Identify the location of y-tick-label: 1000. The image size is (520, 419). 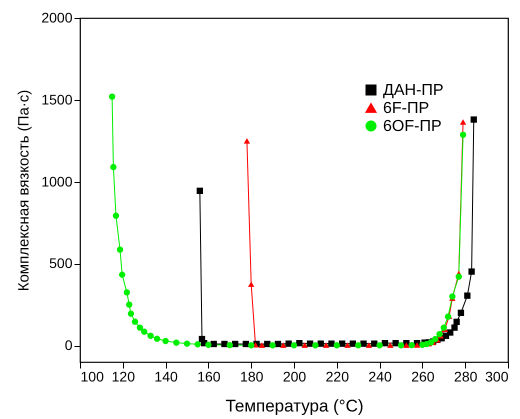
(57, 181).